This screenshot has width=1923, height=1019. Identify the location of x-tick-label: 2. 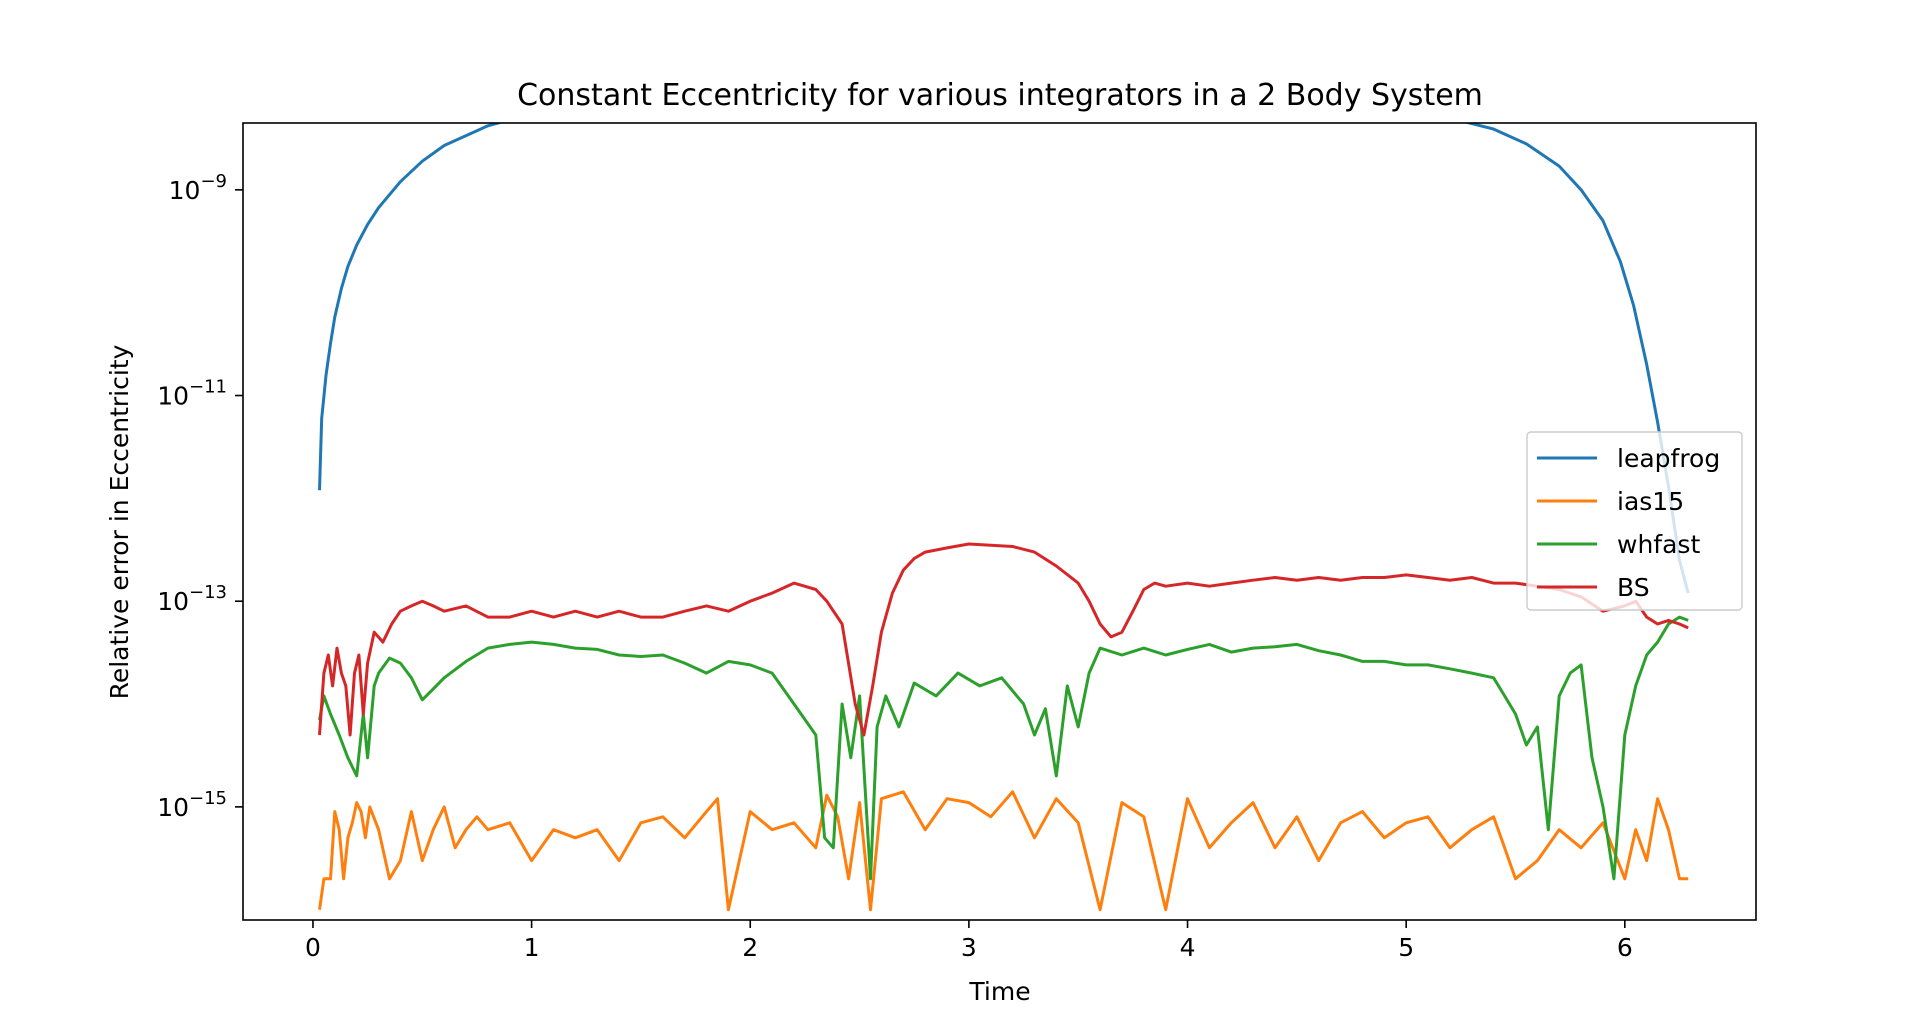
(750, 947).